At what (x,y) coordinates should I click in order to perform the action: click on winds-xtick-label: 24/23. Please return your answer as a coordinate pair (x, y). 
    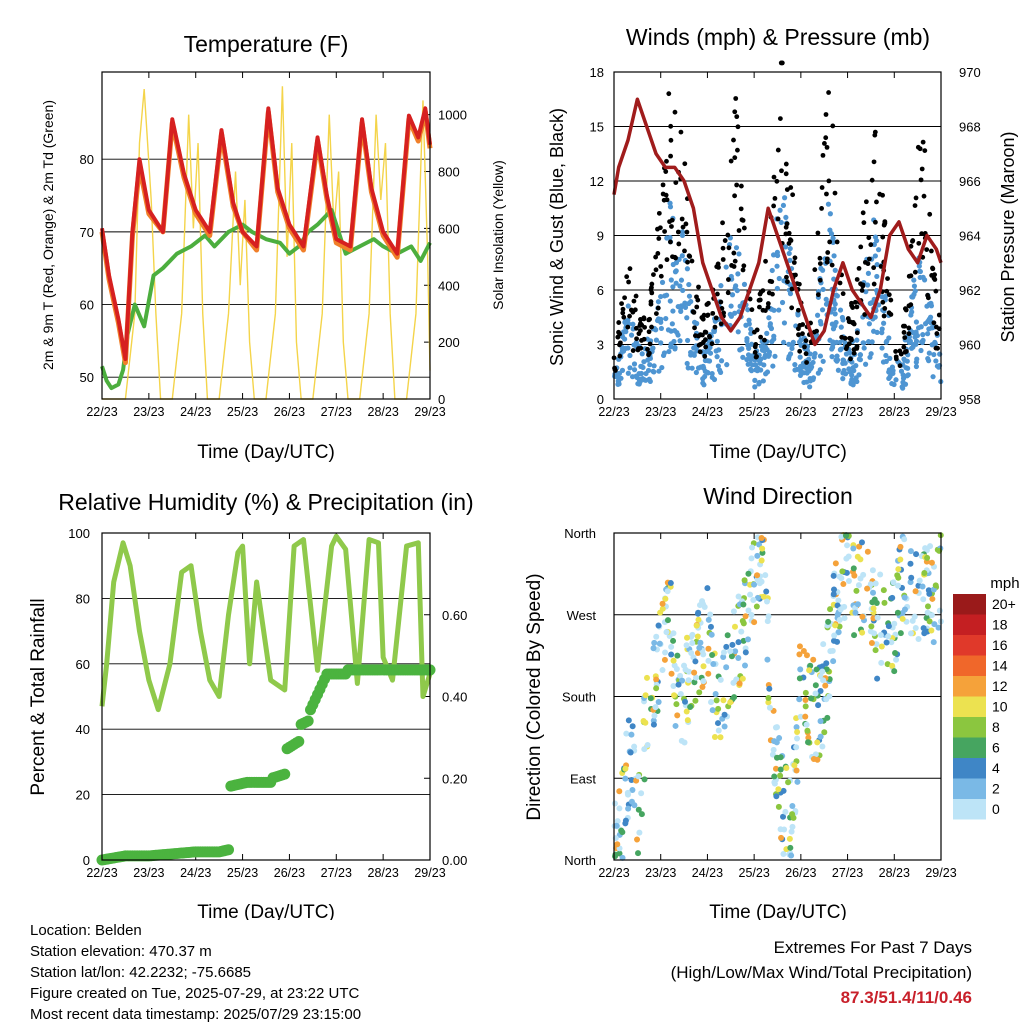
    Looking at the image, I should click on (707, 412).